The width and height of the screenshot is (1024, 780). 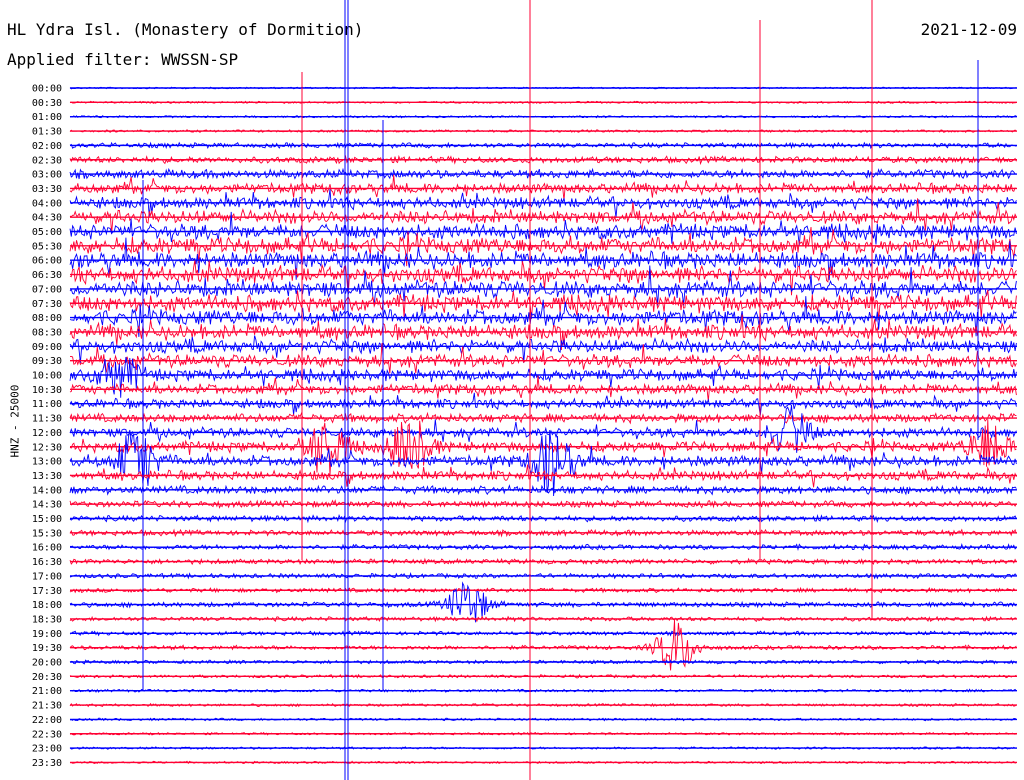 What do you see at coordinates (47, 519) in the screenshot?
I see `time-tick-label: 15:00` at bounding box center [47, 519].